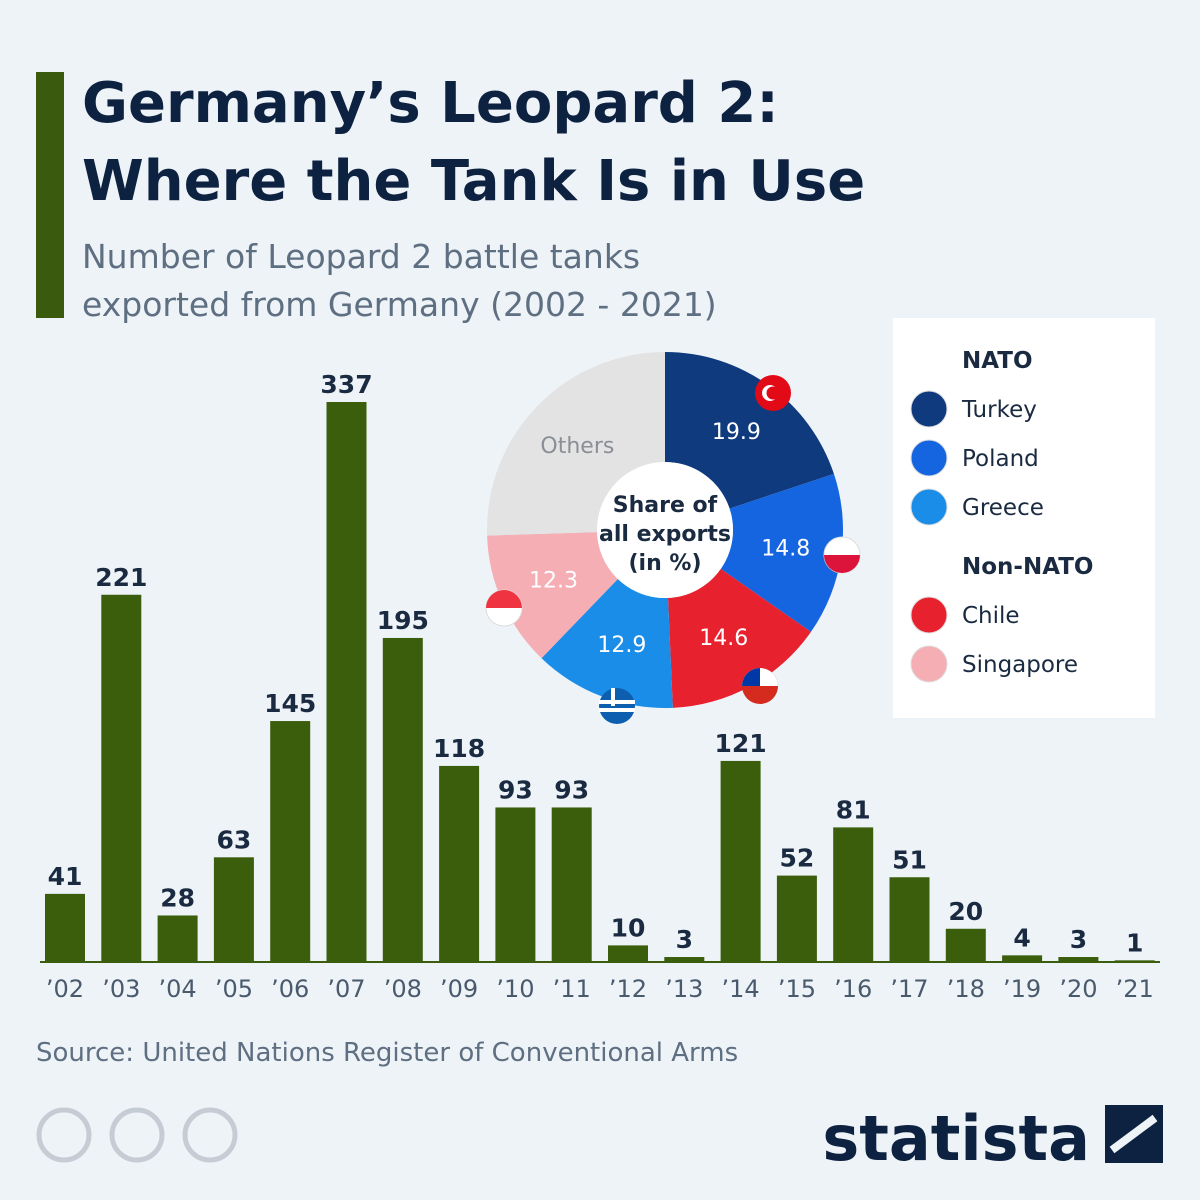  What do you see at coordinates (628, 927) in the screenshot?
I see `value-label: 10` at bounding box center [628, 927].